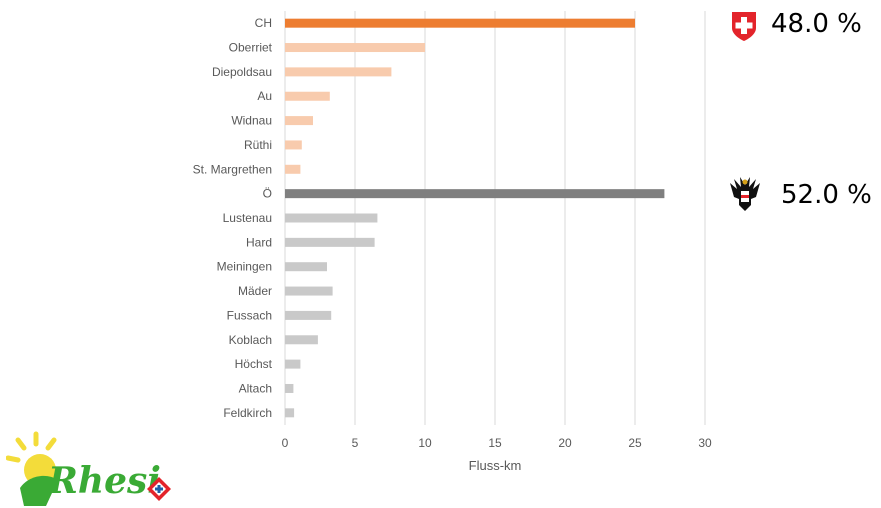 The height and width of the screenshot is (508, 881). Describe the element at coordinates (244, 267) in the screenshot. I see `category-label: Meiningen` at that location.